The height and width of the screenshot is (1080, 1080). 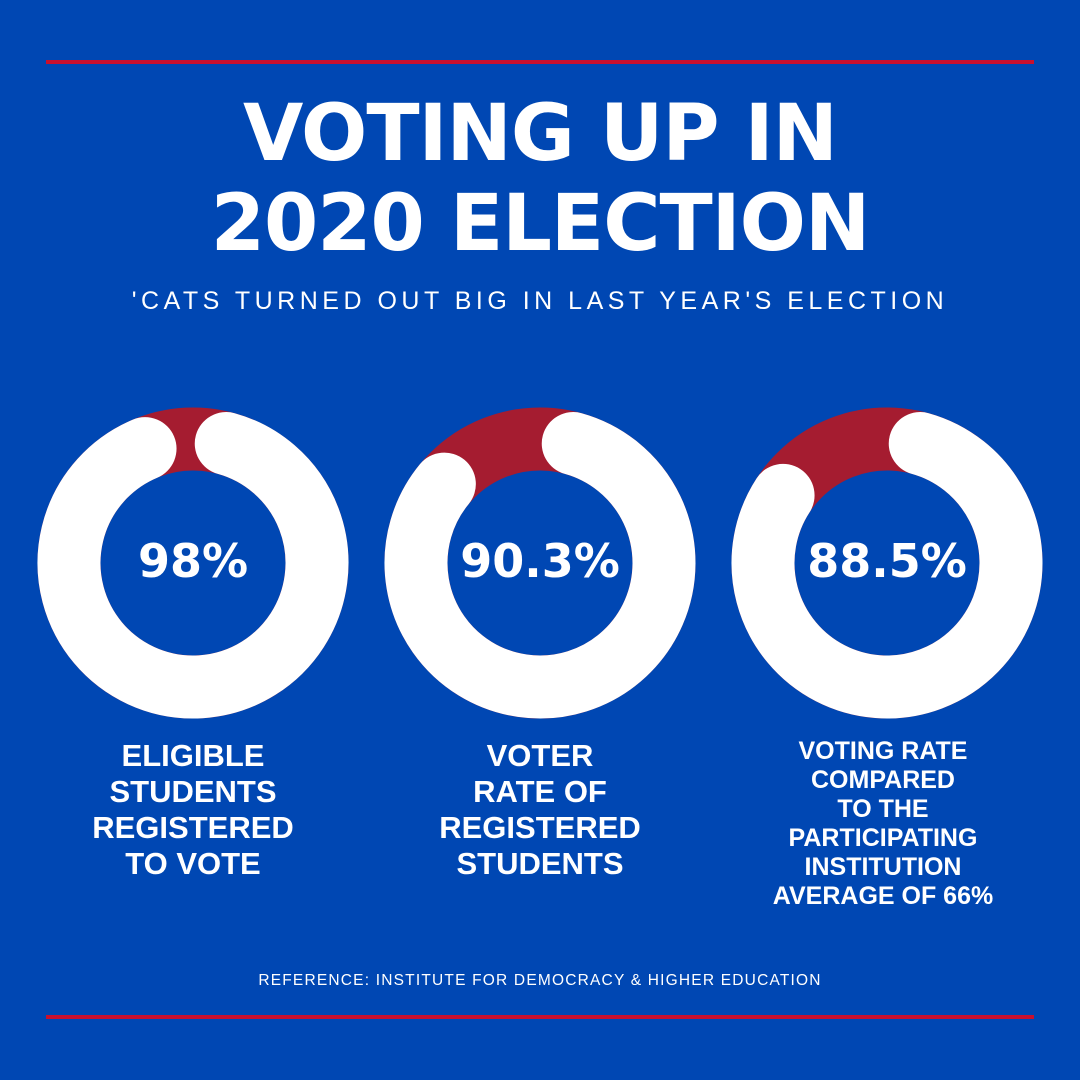 What do you see at coordinates (540, 1017) in the screenshot?
I see `bottom-divider` at bounding box center [540, 1017].